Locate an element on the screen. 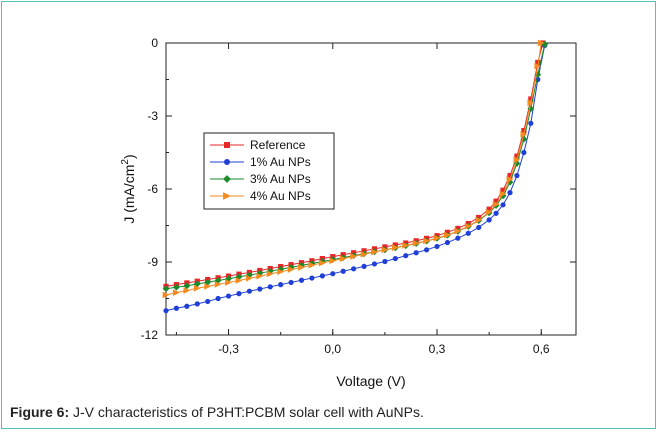 The width and height of the screenshot is (659, 432). y-tick-label: 0 is located at coordinates (154, 43).